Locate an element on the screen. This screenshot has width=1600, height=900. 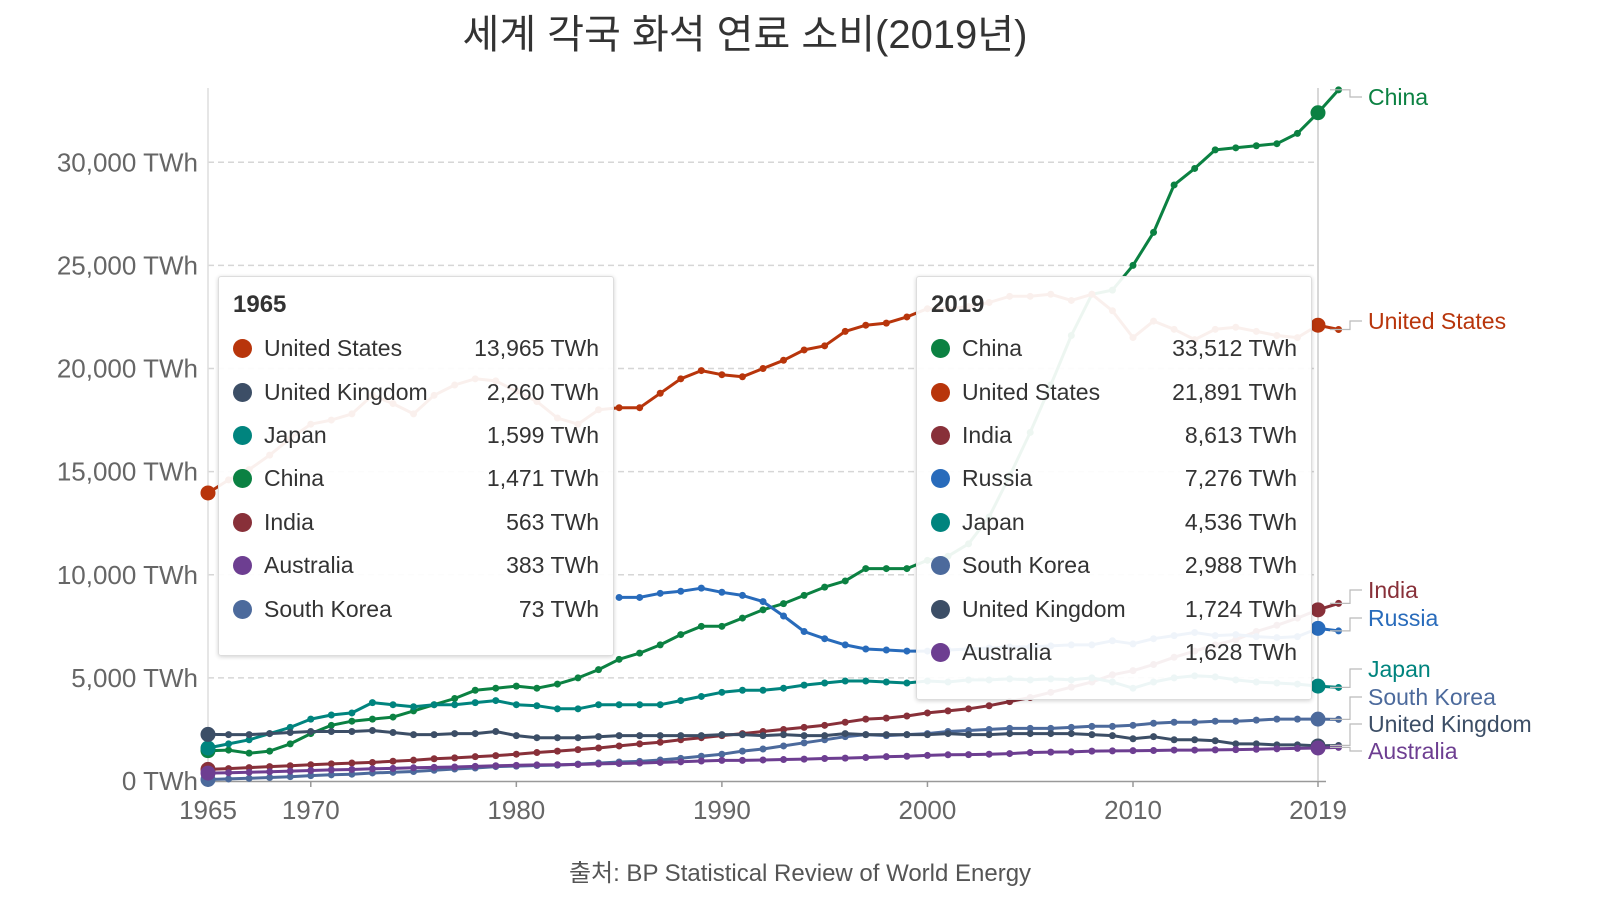
series-australia is located at coordinates (771, 760).